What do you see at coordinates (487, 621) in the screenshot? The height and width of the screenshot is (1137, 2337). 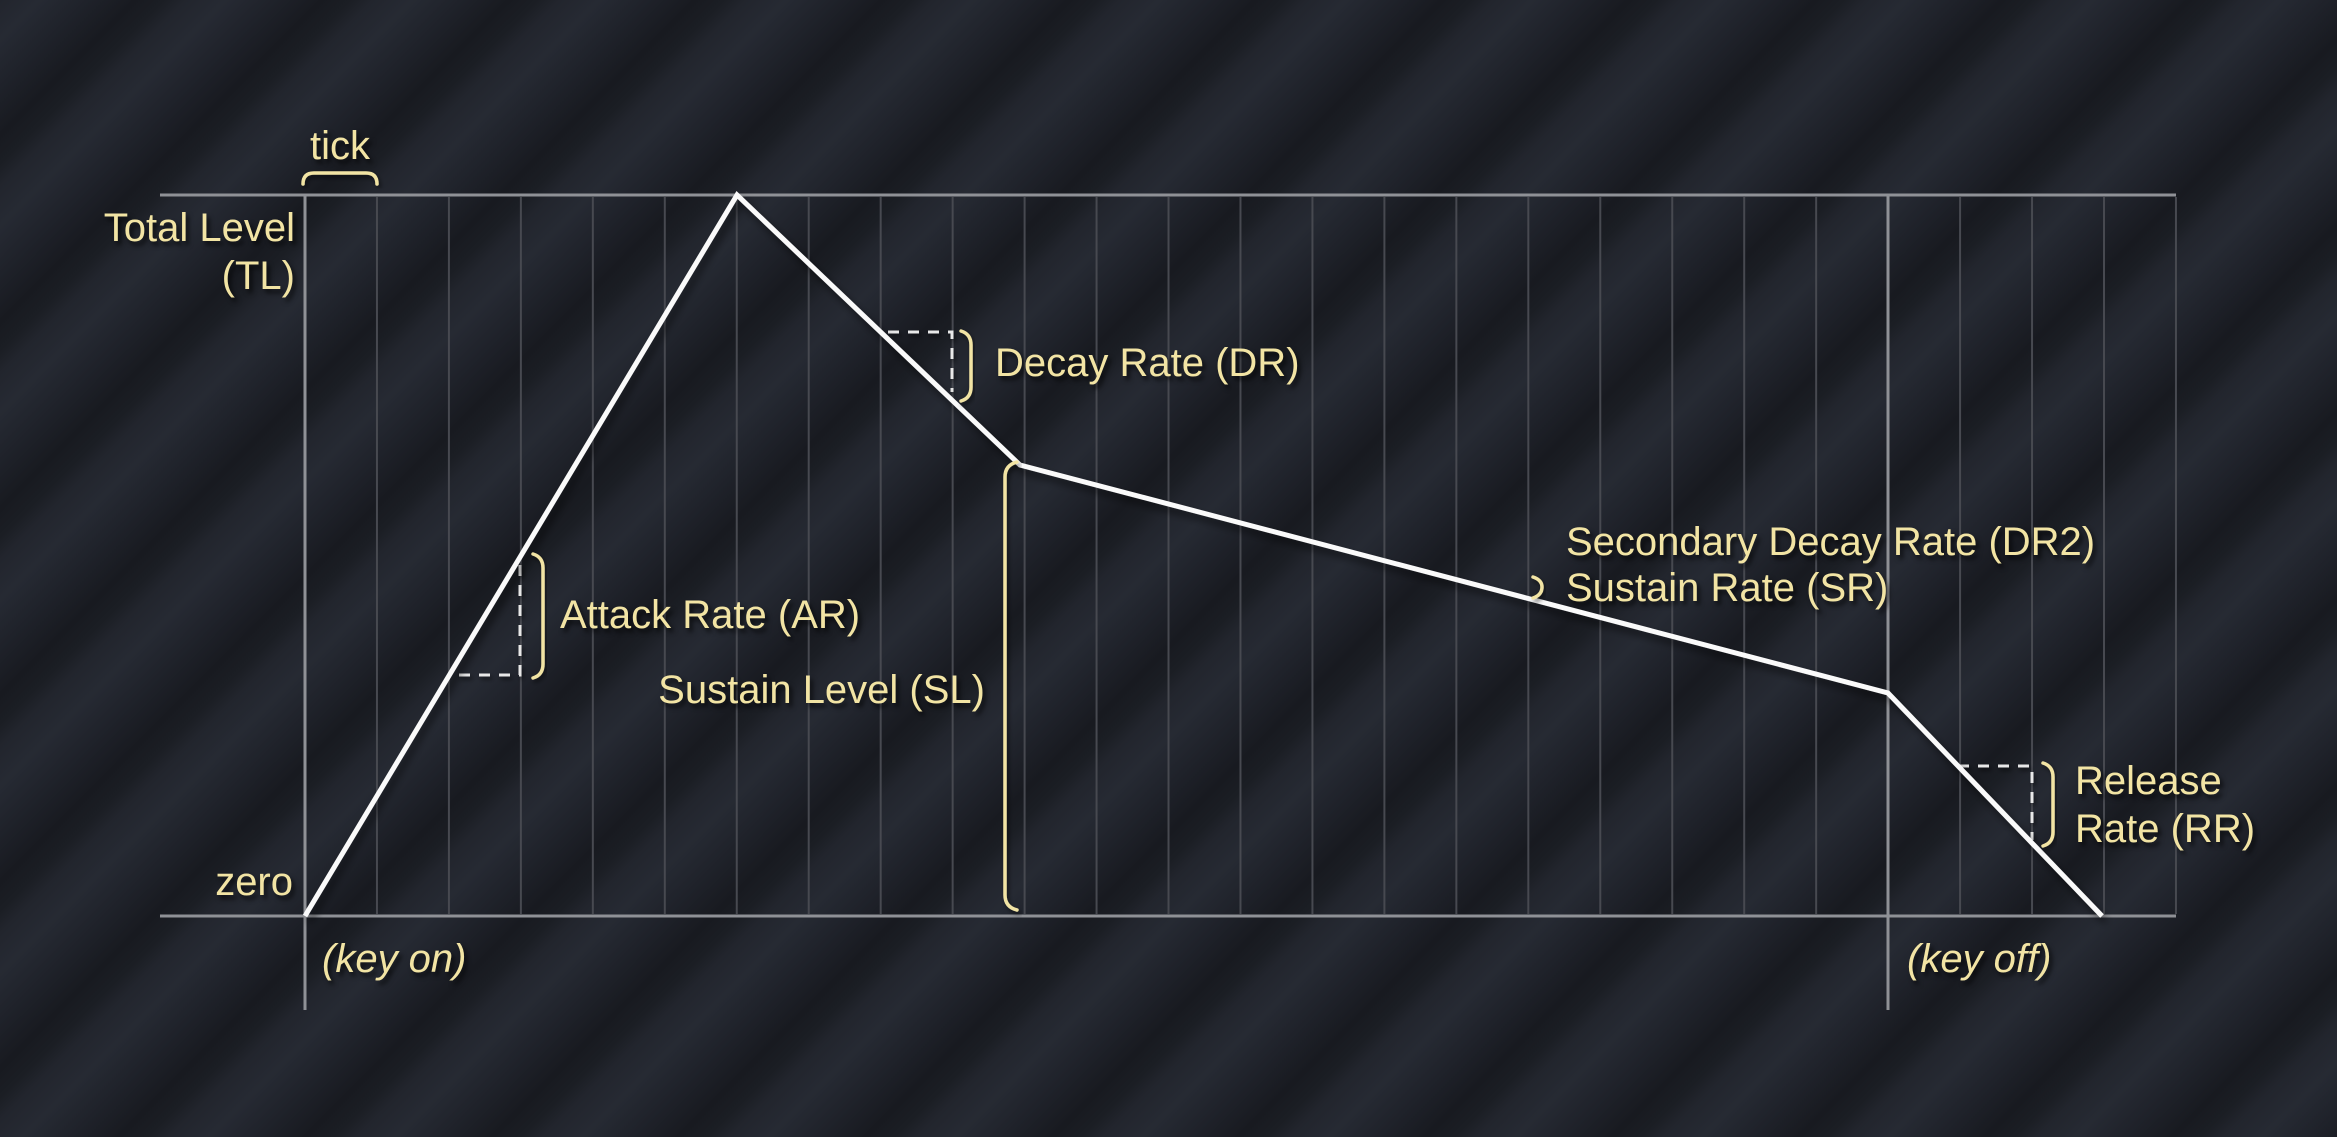 I see `attack-slope-guide` at bounding box center [487, 621].